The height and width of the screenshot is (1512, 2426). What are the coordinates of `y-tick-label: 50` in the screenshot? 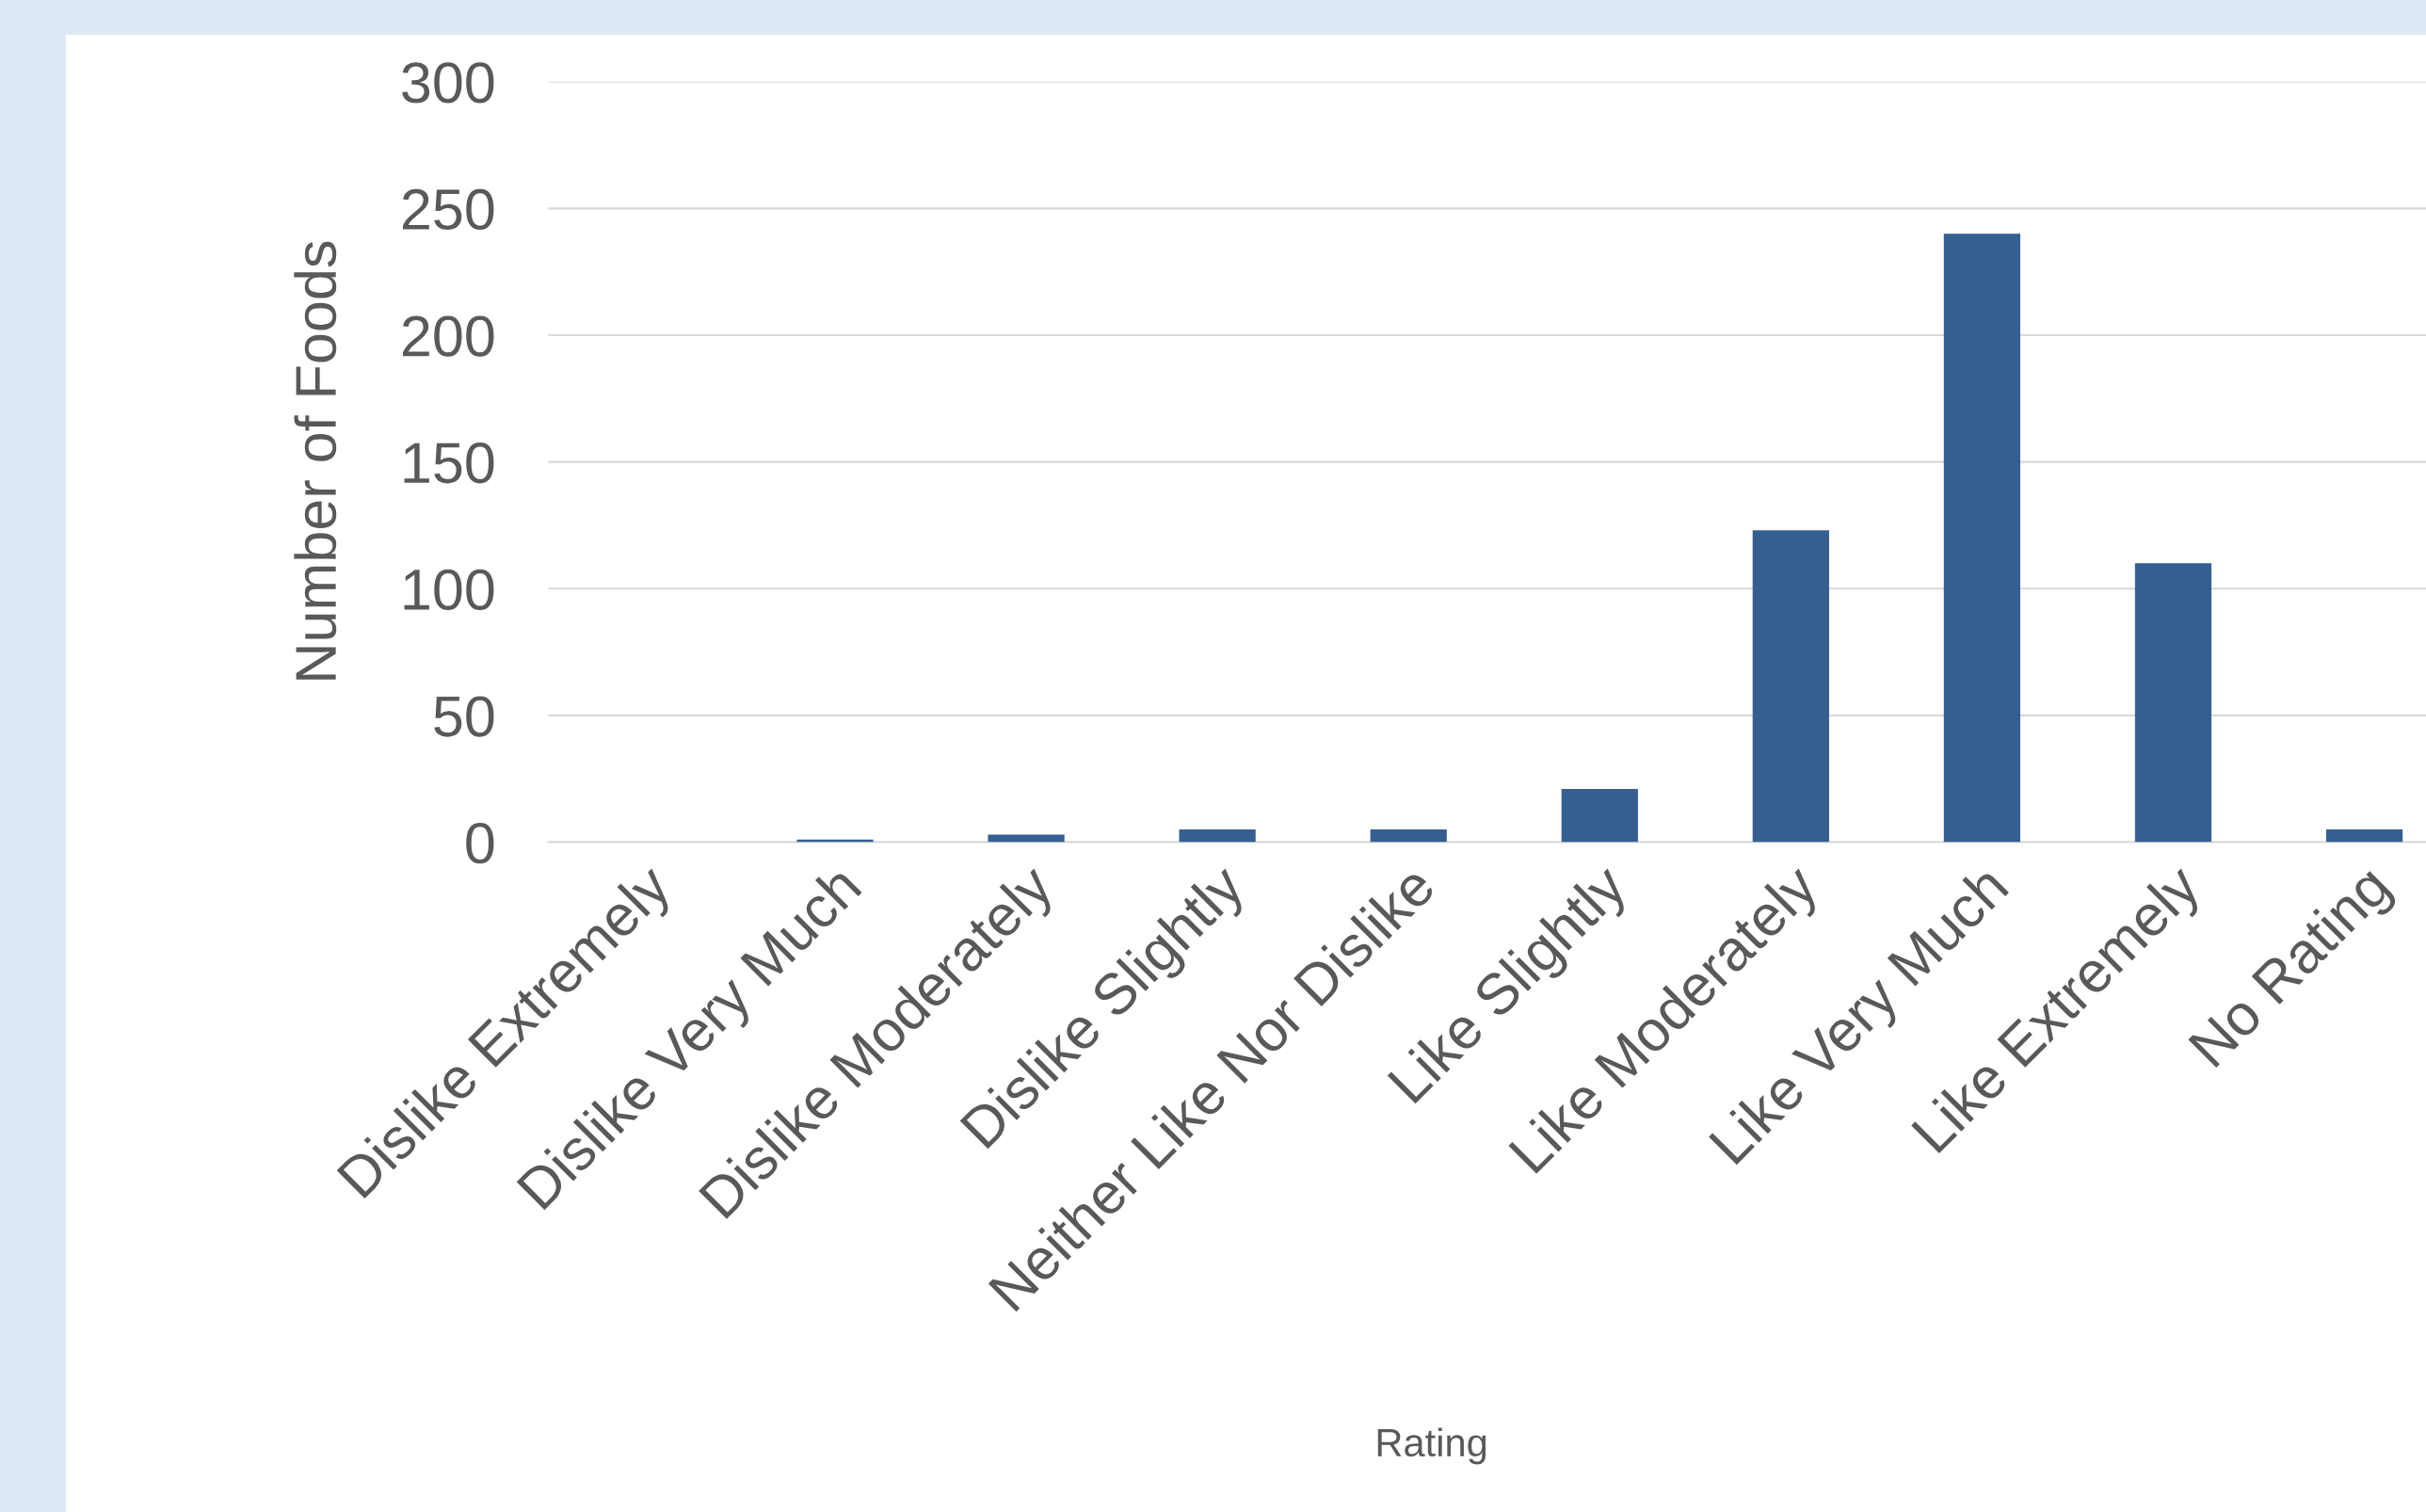 It's located at (464, 716).